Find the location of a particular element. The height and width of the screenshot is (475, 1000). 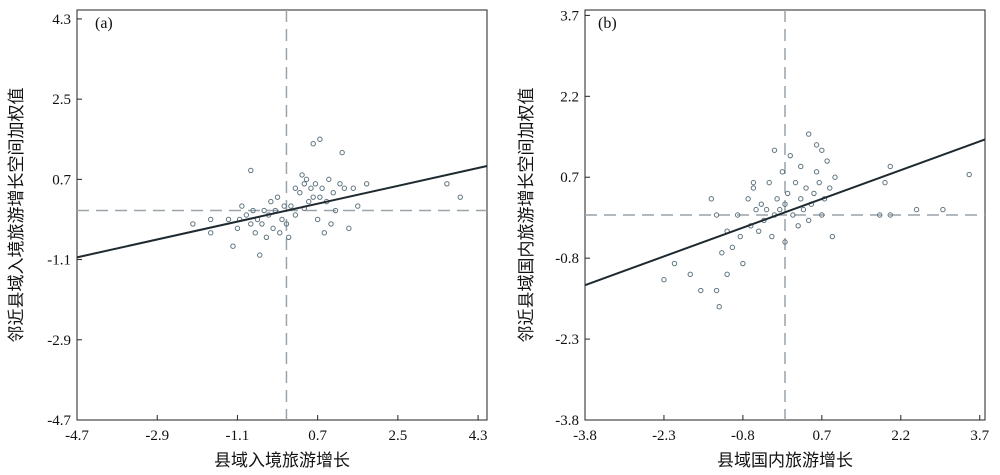

y-tick-label: 0.7 is located at coordinates (569, 178).